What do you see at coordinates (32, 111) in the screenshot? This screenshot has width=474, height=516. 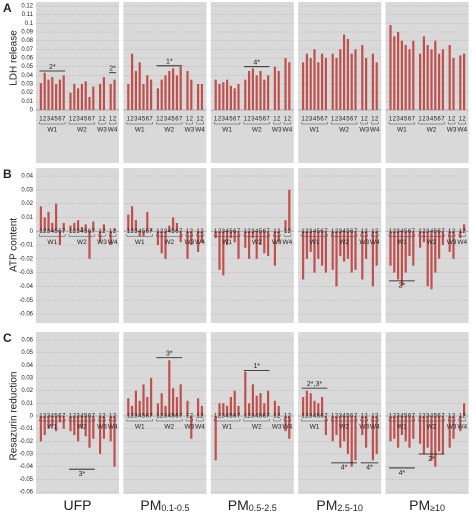 I see `y-tick-label: 0` at bounding box center [32, 111].